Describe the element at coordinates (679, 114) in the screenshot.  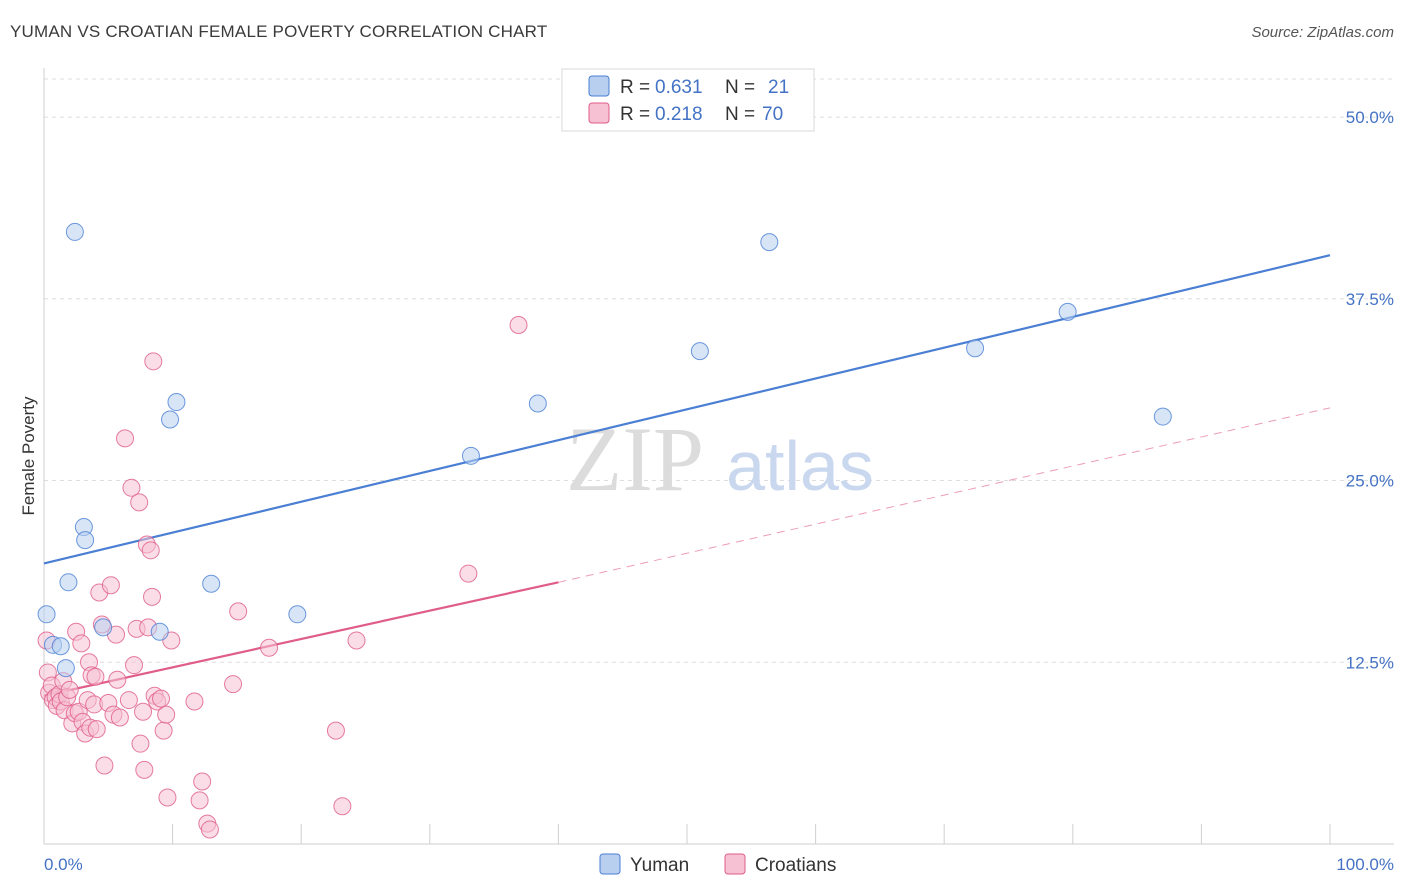
I see `legend-r-value-croatians: 0.218` at that location.